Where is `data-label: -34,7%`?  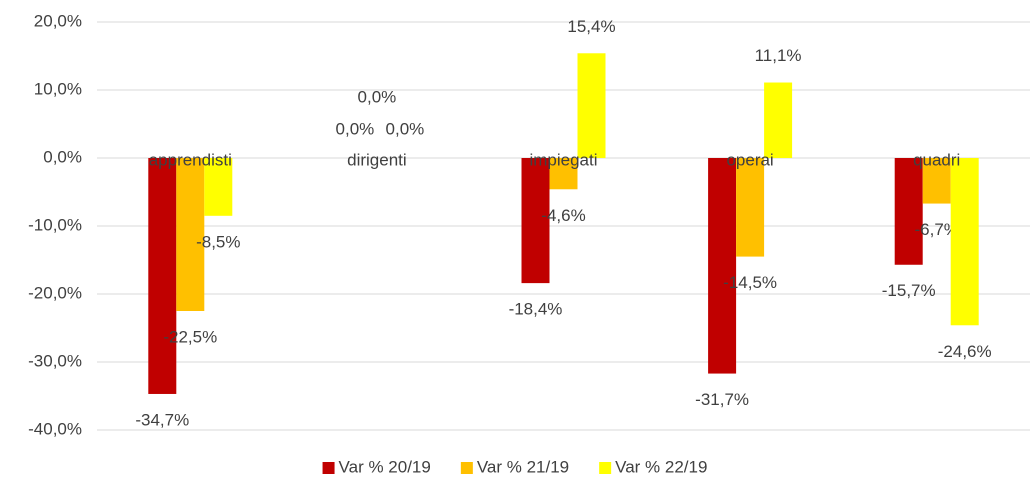 data-label: -34,7% is located at coordinates (162, 419).